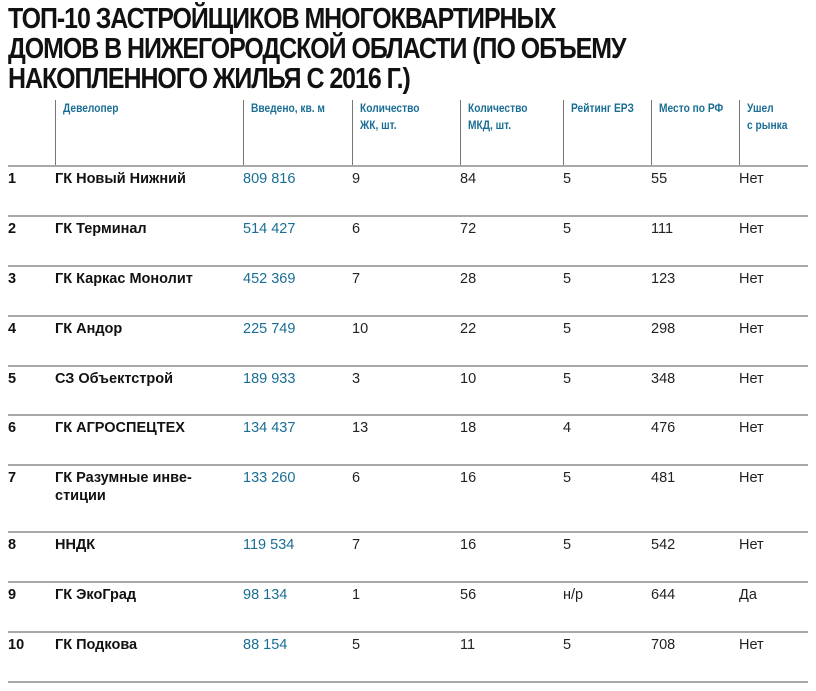 The height and width of the screenshot is (691, 816). I want to click on complexes-cell: 10, so click(360, 329).